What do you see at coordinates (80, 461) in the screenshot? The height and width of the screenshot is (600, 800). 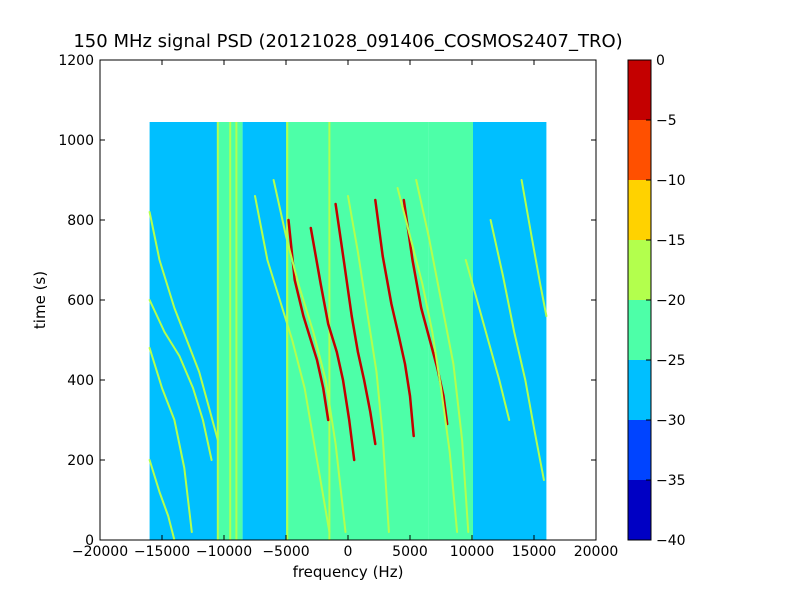 I see `y-tick-label: 200` at bounding box center [80, 461].